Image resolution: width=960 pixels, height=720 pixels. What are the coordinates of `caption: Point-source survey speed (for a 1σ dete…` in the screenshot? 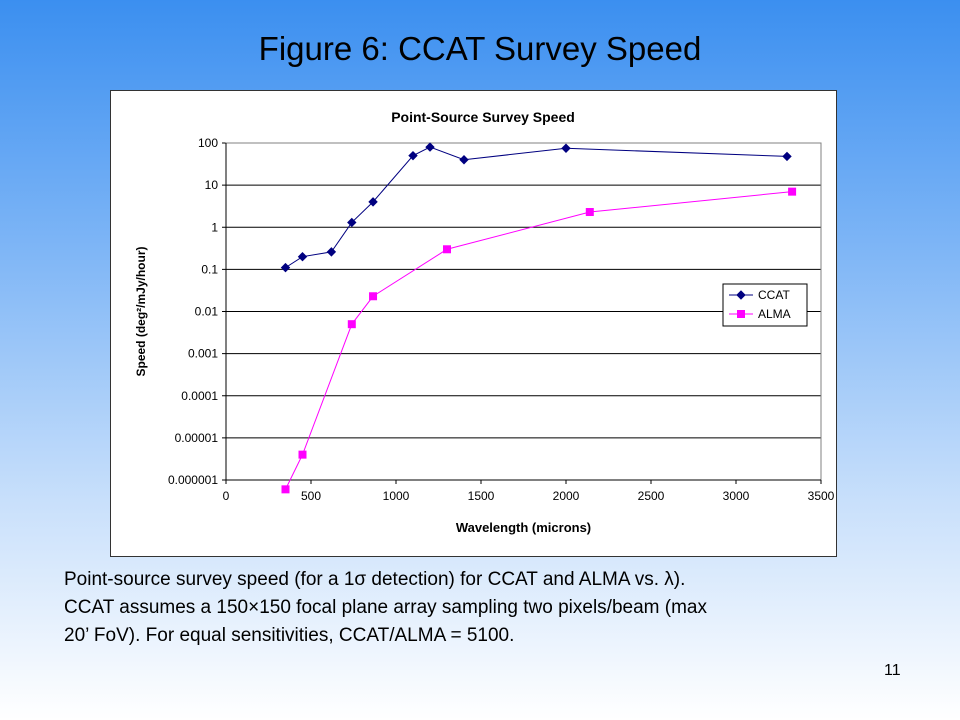 It's located at (484, 608).